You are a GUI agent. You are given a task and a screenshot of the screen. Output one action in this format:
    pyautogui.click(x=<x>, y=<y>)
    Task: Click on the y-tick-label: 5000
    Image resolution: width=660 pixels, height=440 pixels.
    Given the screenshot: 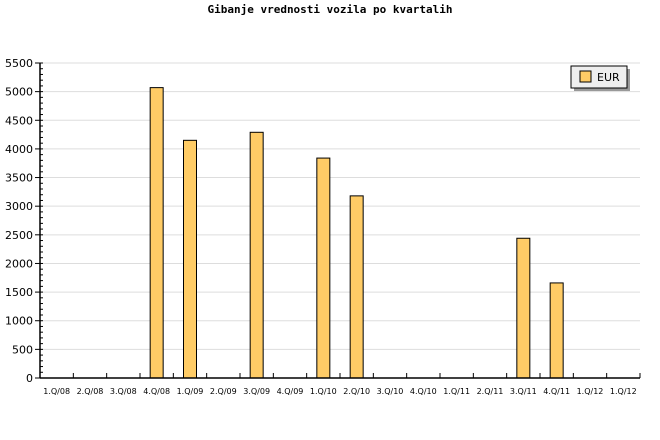 What is the action you would take?
    pyautogui.click(x=19, y=92)
    